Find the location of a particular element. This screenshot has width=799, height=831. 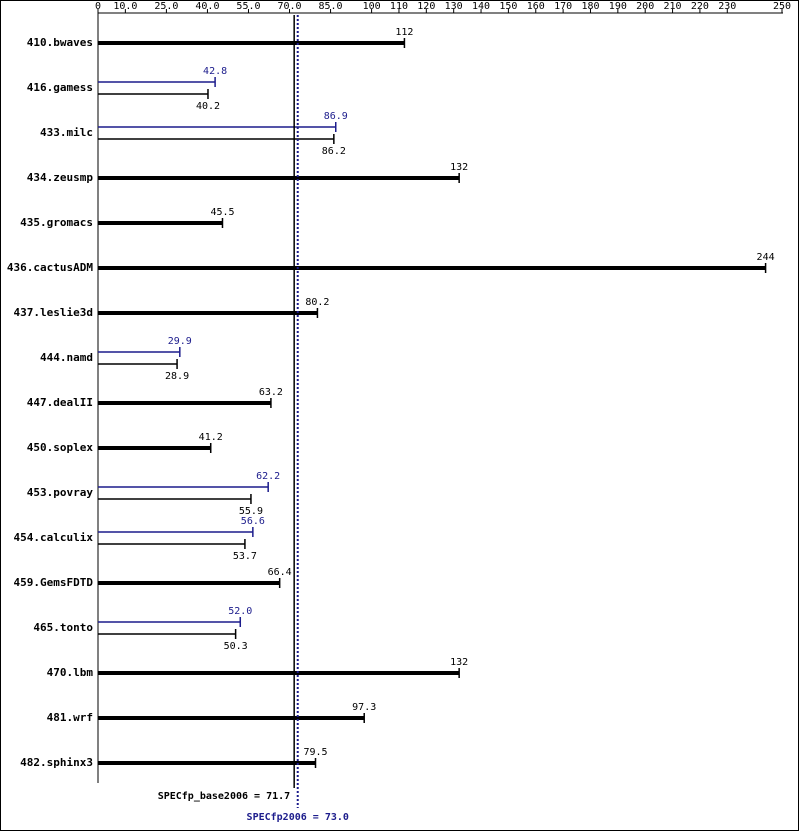

category-label: 454.calculix is located at coordinates (54, 537).